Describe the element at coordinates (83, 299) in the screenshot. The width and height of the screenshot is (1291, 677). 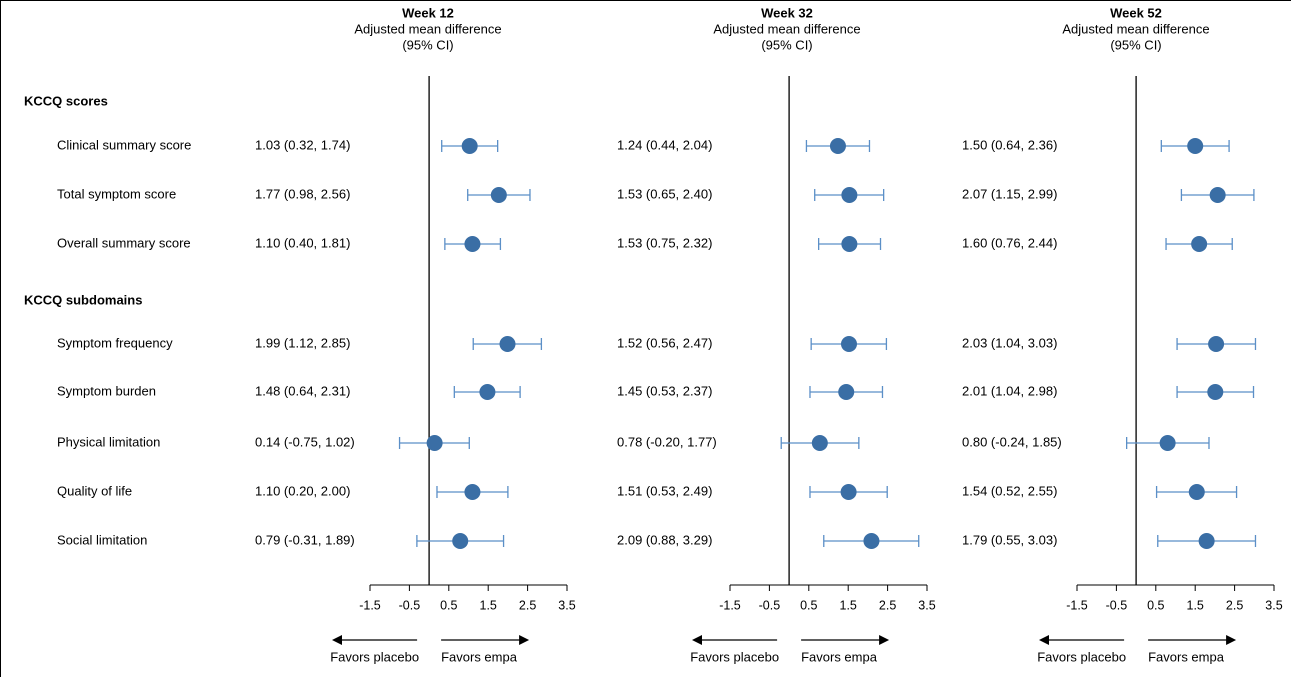
I see `section-title-subdomains: KCCQ subdomains` at that location.